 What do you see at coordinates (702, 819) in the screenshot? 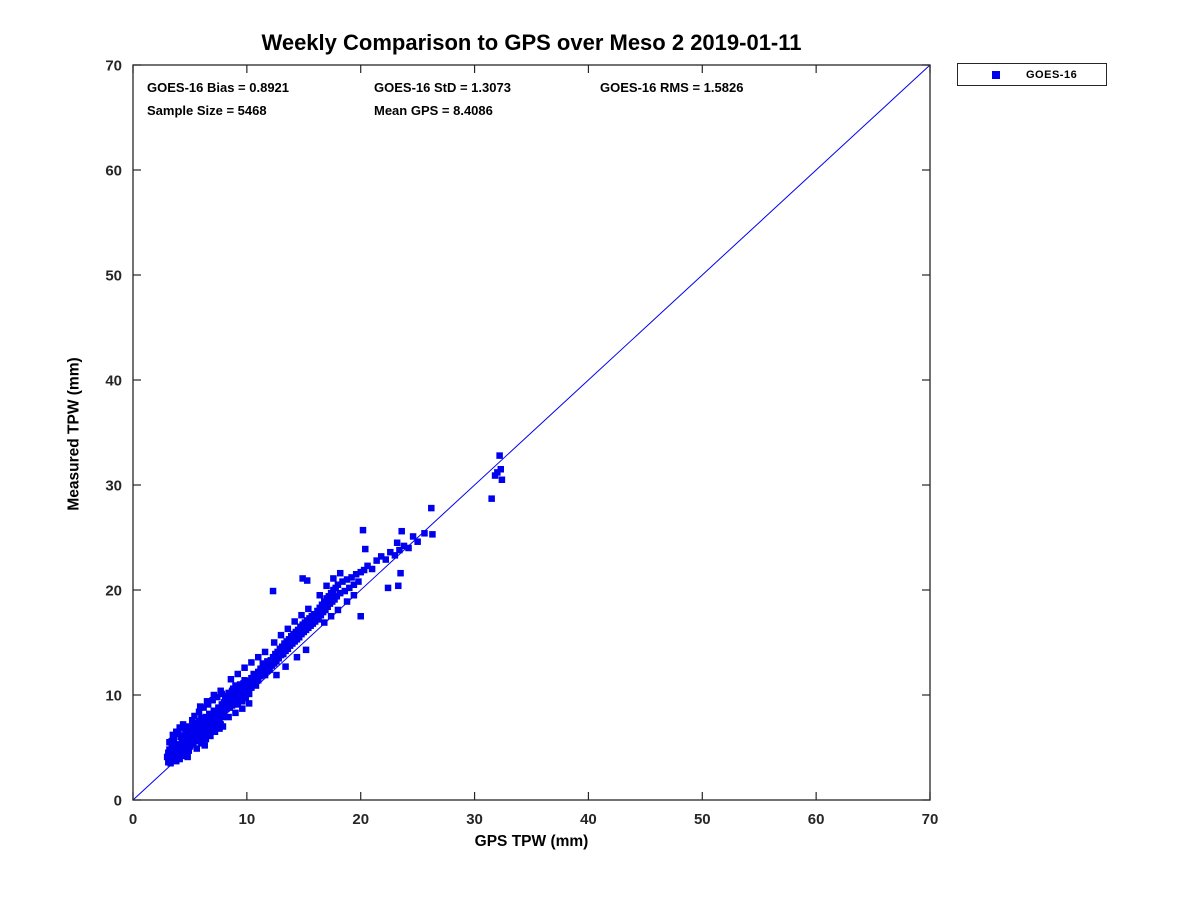
I see `x-tick-label: 50` at bounding box center [702, 819].